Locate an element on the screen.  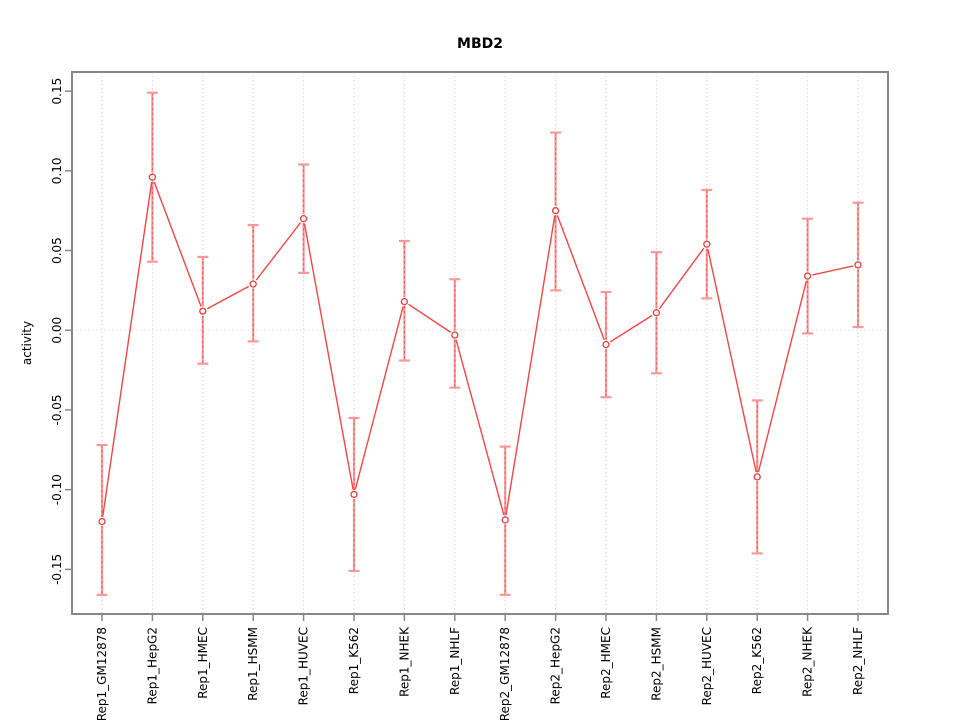
x-tick-label: Rep1_HMEC is located at coordinates (203, 663).